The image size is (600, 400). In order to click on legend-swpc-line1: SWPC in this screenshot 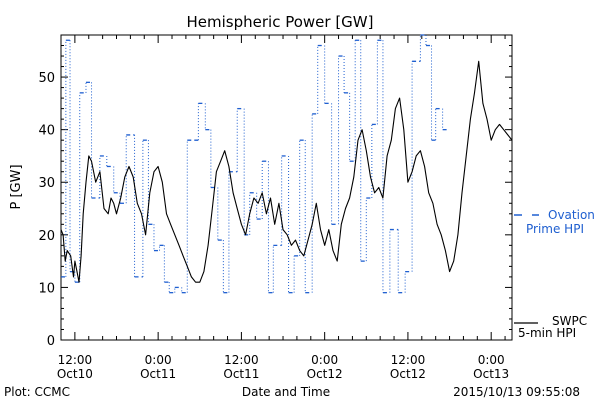, I will do `click(569, 321)`.